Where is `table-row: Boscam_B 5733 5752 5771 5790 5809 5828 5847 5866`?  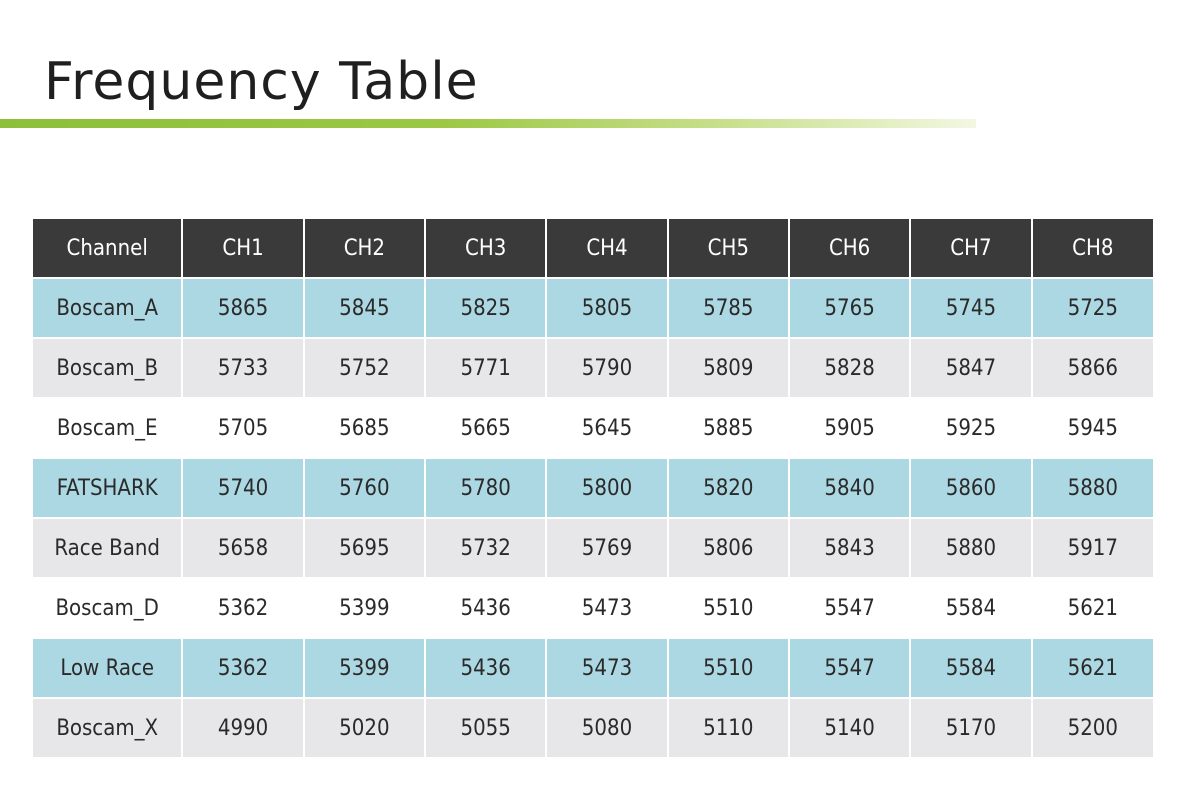
table-row: Boscam_B 5733 5752 5771 5790 5809 5828 5847 5866 is located at coordinates (593, 368).